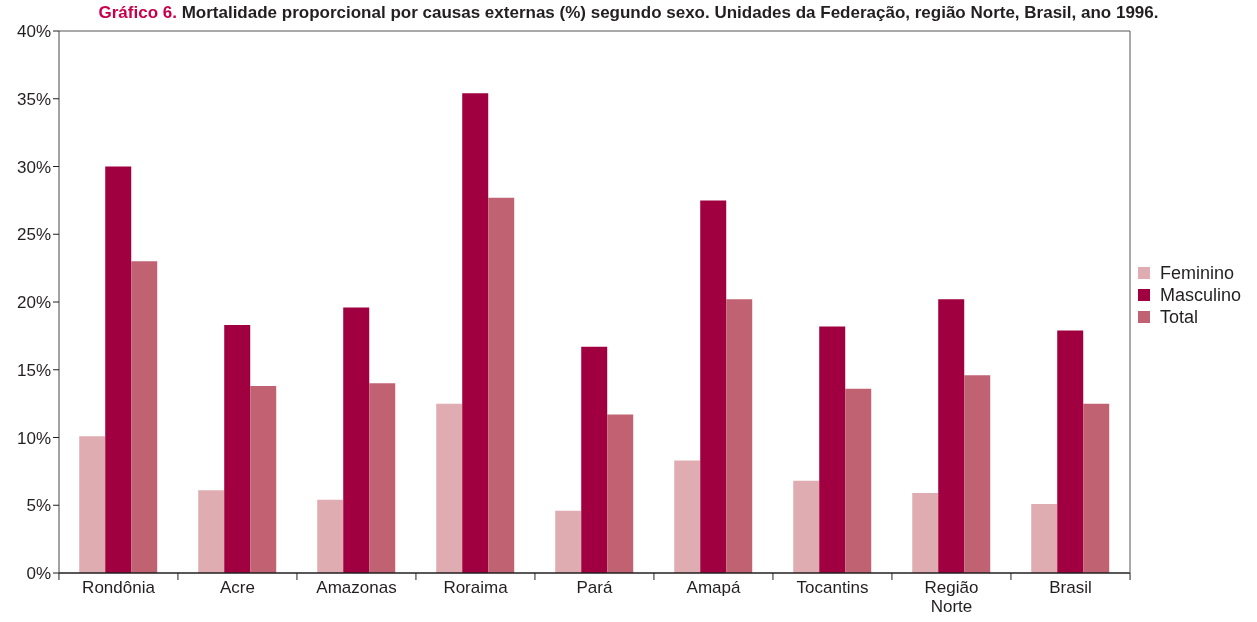  I want to click on x-tick-label: Acre, so click(237, 588).